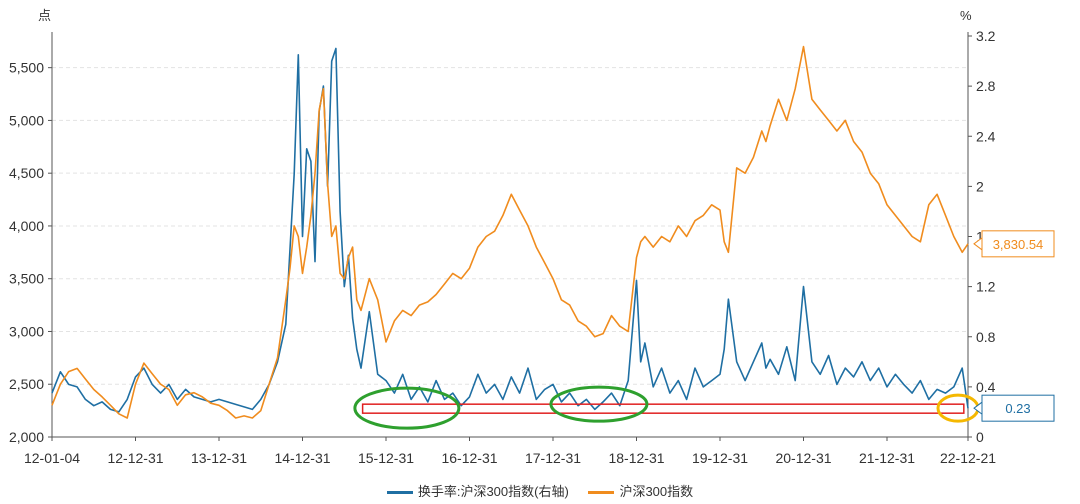 The height and width of the screenshot is (504, 1080). I want to click on legend: 换手率:沪深300指数(右轴) 沪深300指数, so click(540, 490).